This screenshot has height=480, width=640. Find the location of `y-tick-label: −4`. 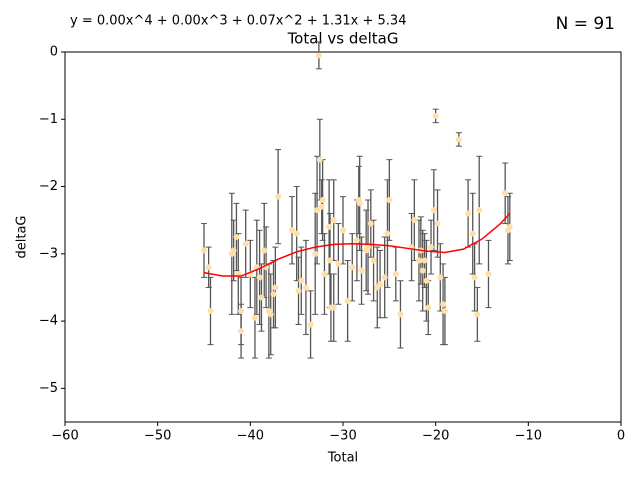

y-tick-label: −4 is located at coordinates (48, 321).